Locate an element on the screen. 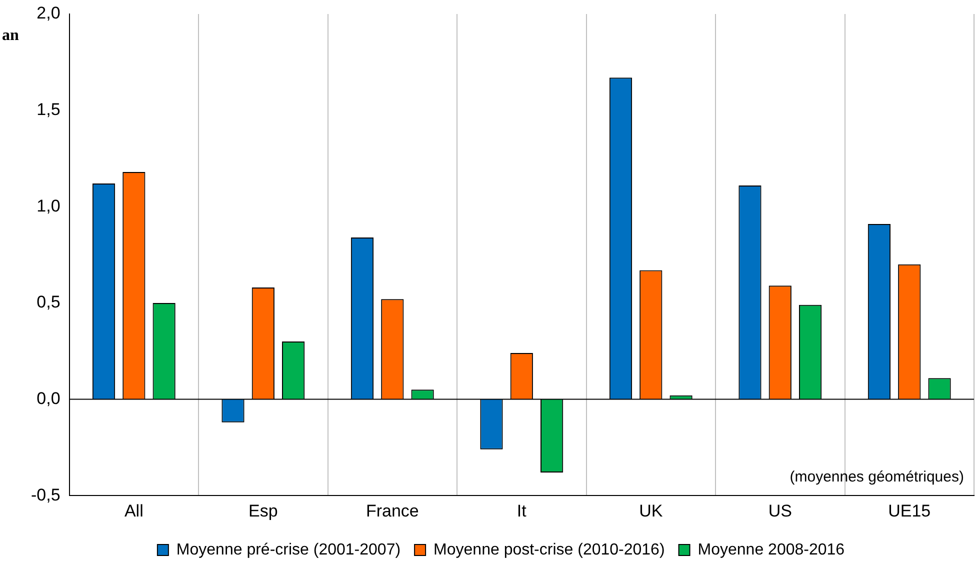 The width and height of the screenshot is (975, 568). y-tick-label: 2,0 is located at coordinates (48, 13).